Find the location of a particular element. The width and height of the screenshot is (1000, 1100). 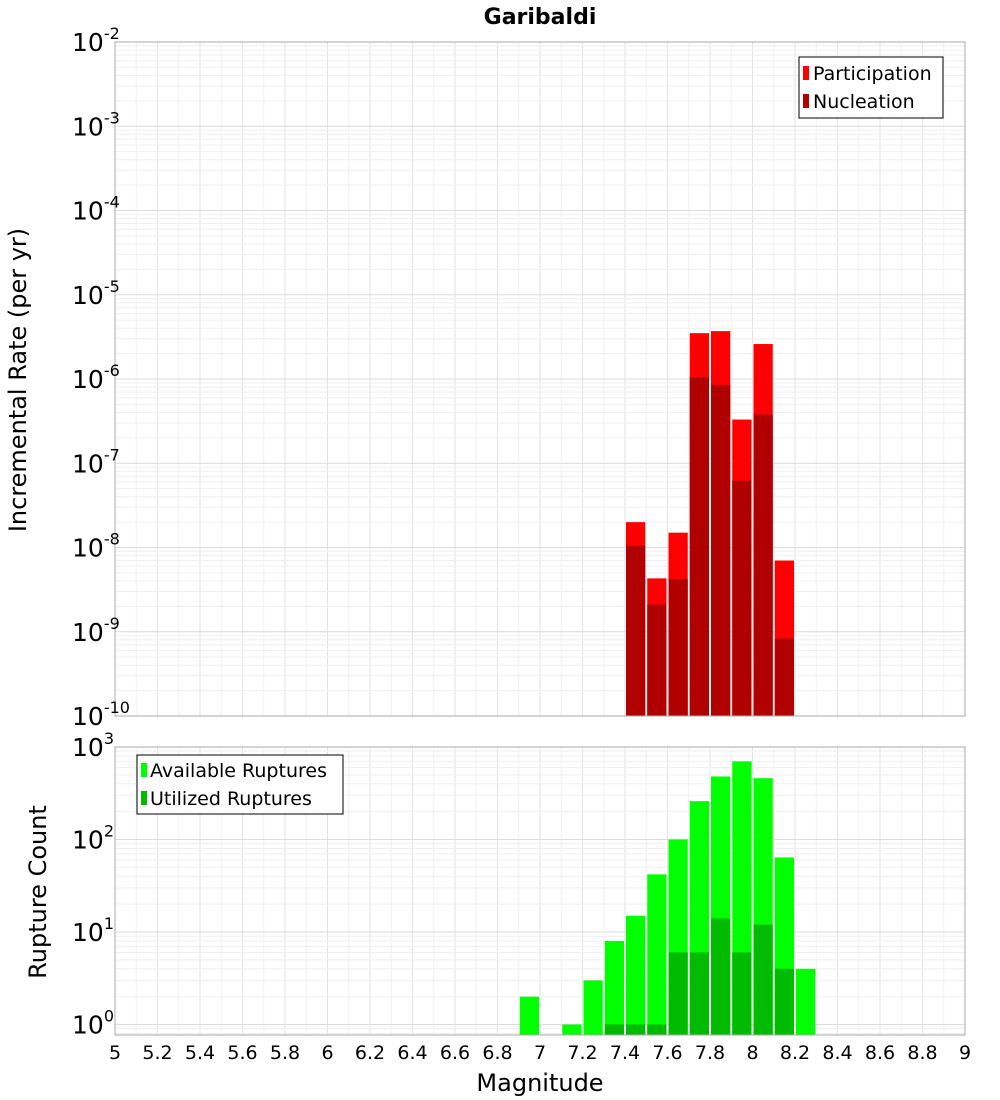

magnitude-x-tick-label: 8 is located at coordinates (752, 1053).